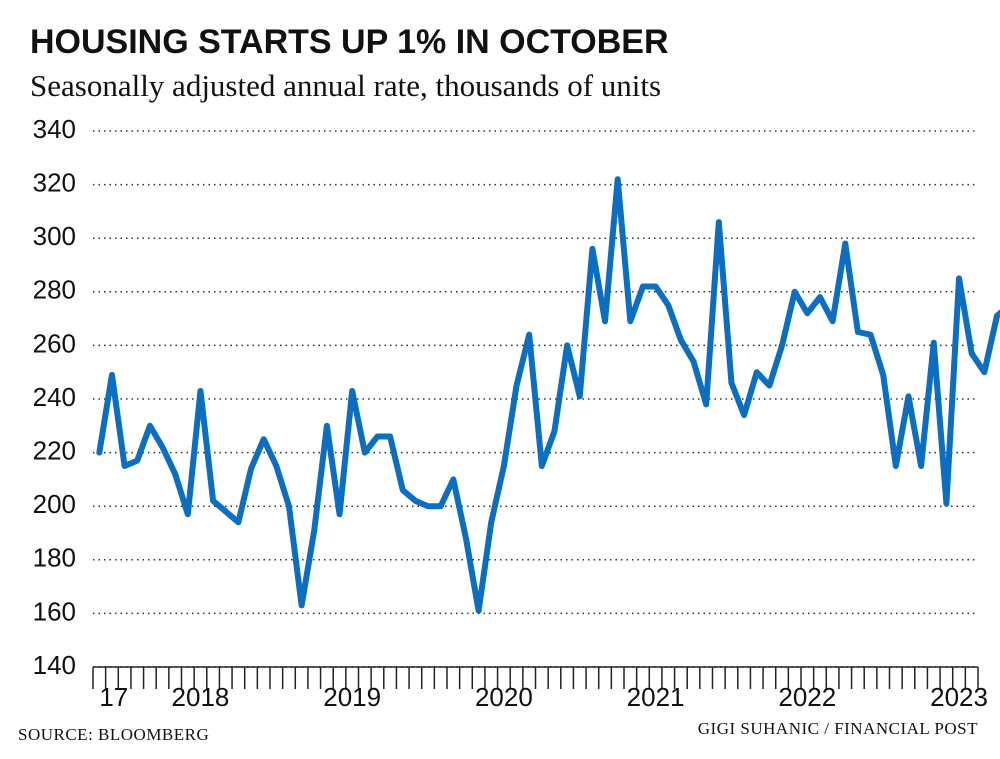 Image resolution: width=1000 pixels, height=759 pixels. I want to click on y-tick-label: 140, so click(54, 665).